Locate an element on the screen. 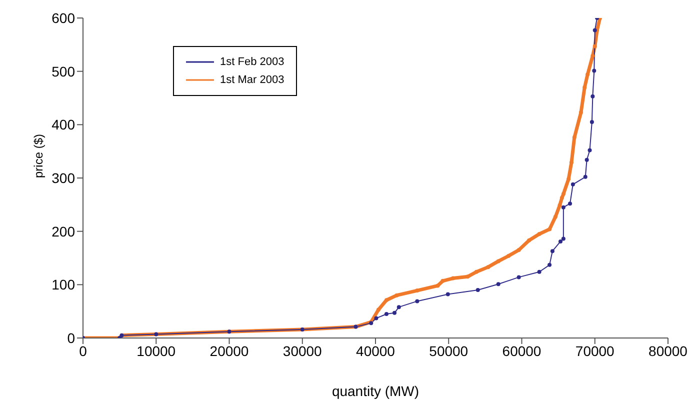 The image size is (690, 414). x-tick-label: 20000 is located at coordinates (229, 350).